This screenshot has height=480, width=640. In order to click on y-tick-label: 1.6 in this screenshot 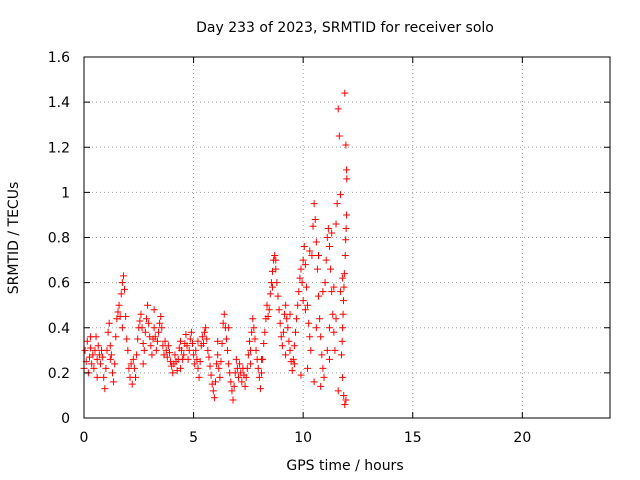, I will do `click(59, 58)`.